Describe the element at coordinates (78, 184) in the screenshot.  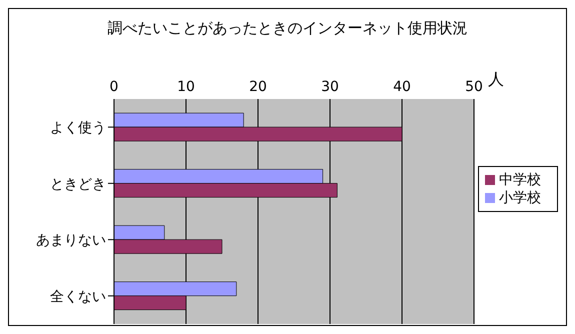
I see `y-tick-label: ときどき` at that location.